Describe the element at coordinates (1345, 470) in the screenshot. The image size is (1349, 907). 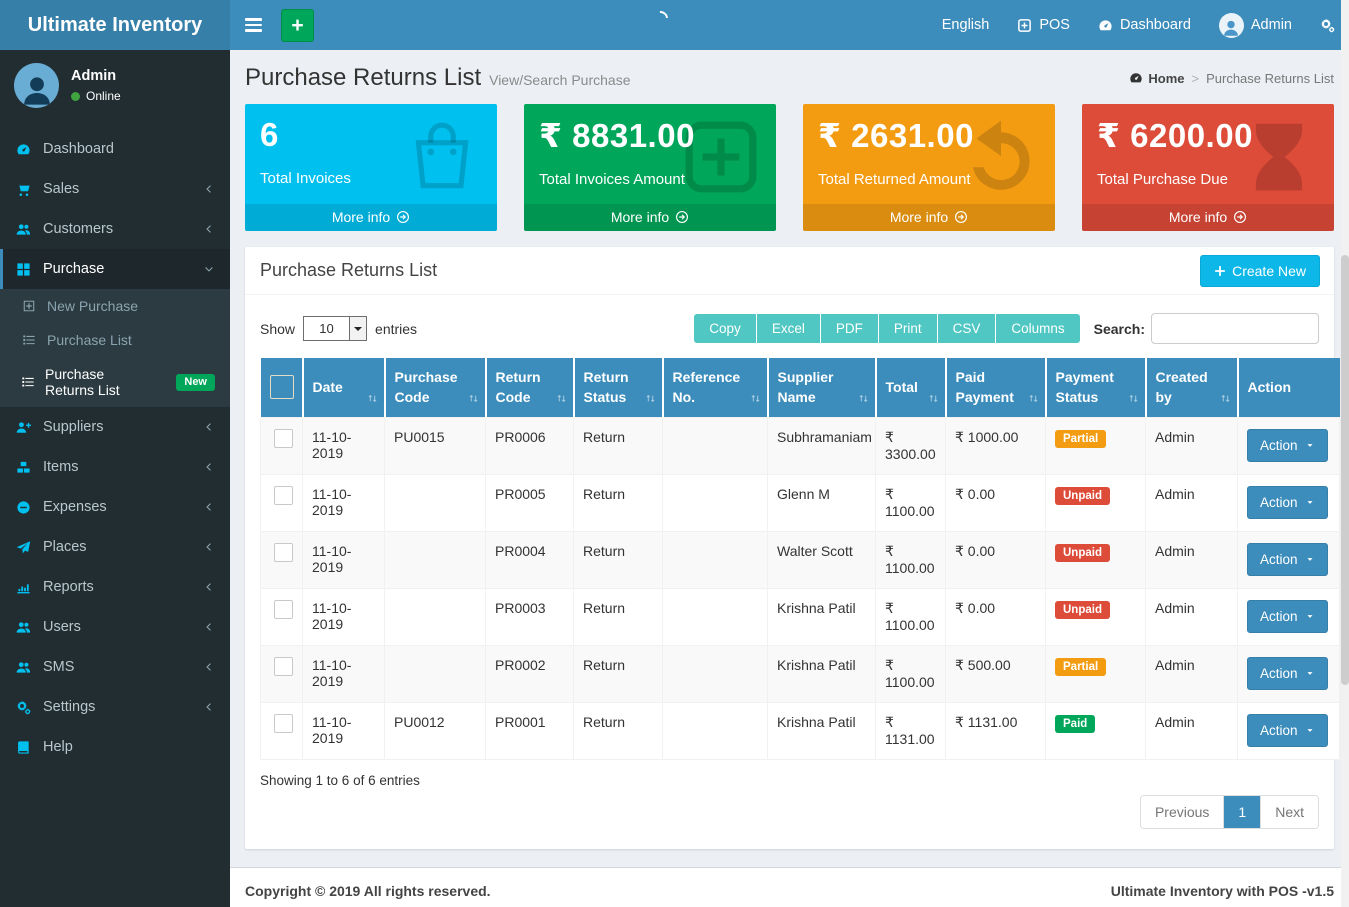
I see `scrollbar-thumb` at that location.